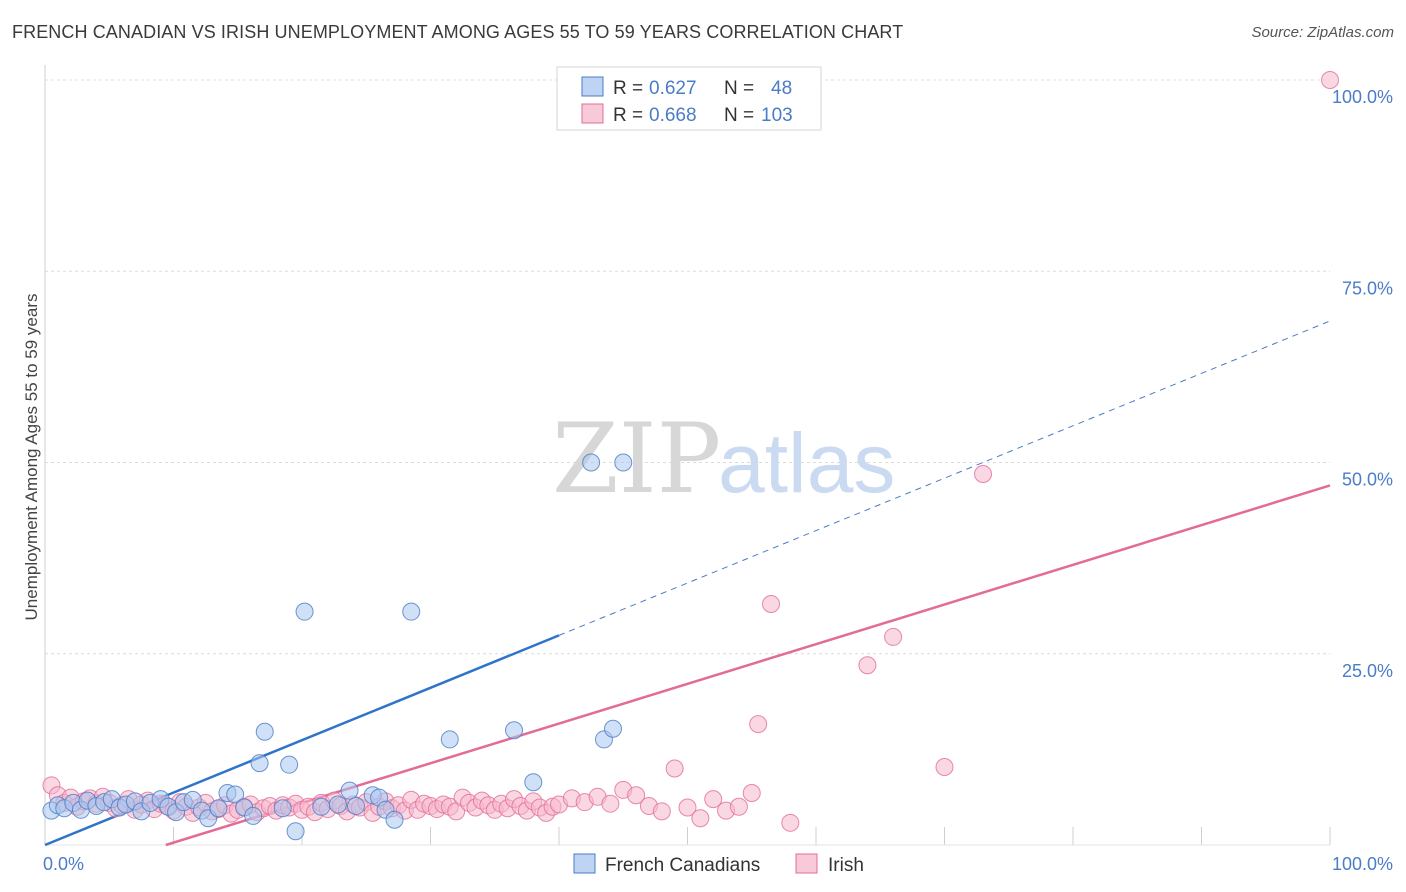 The image size is (1406, 892). I want to click on watermark-zip: ZIP, so click(636, 459).